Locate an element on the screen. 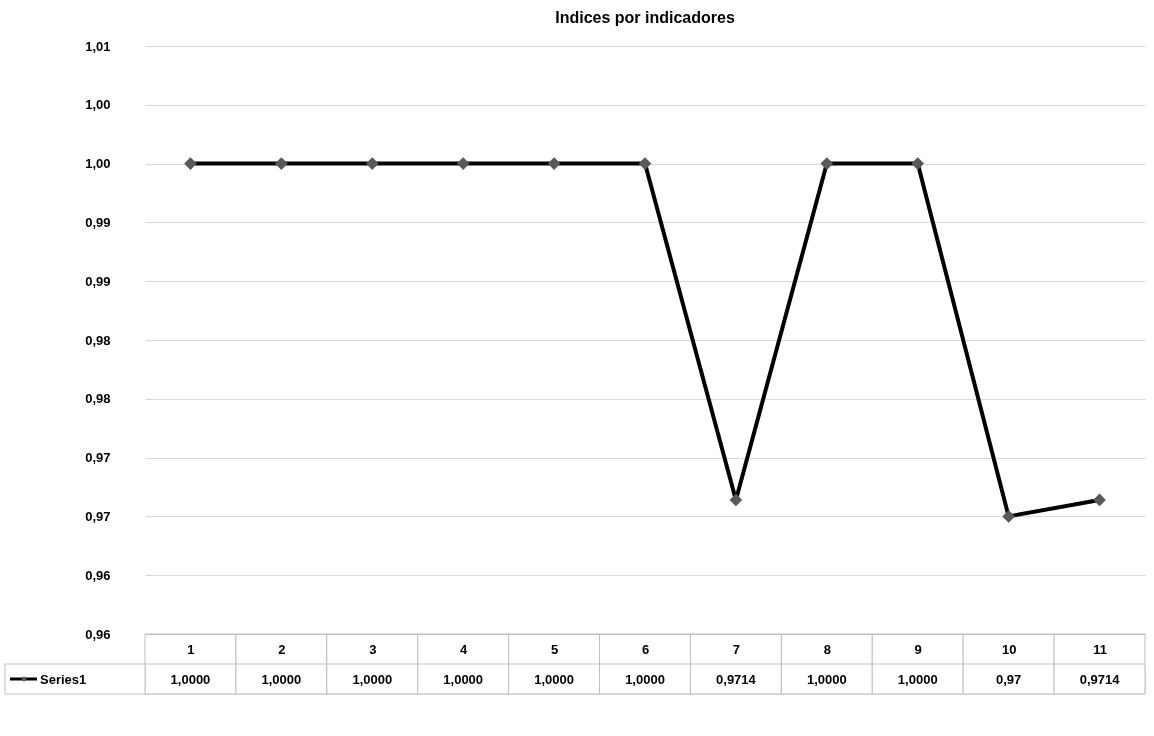  x-tick-label: 7 is located at coordinates (736, 649).